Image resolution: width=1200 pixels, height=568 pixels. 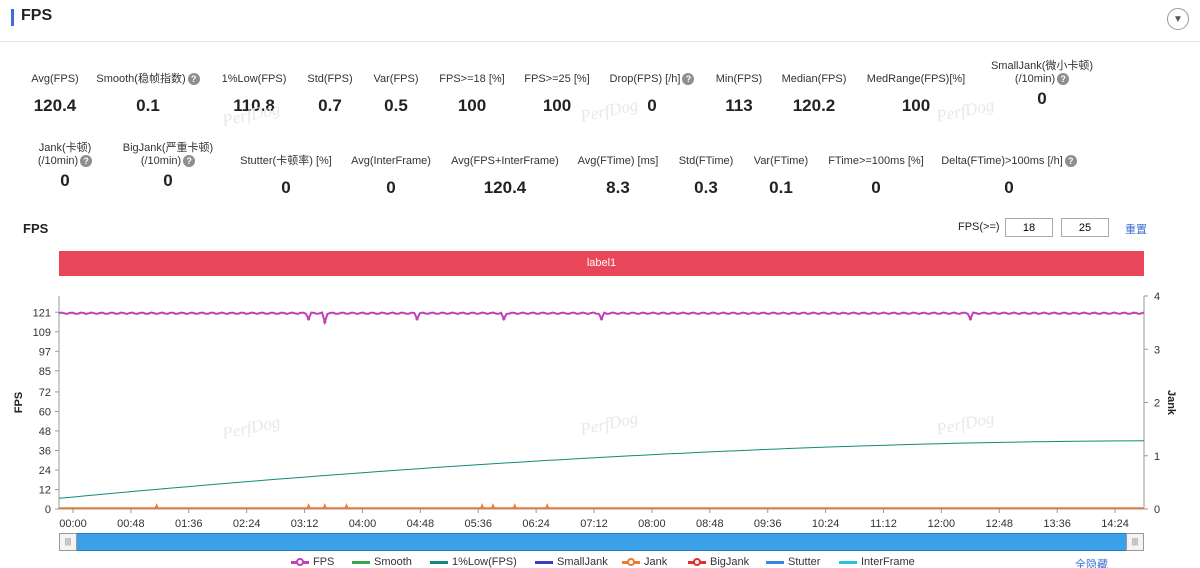 What do you see at coordinates (645, 79) in the screenshot?
I see `metric-label-text: Drop(FPS) [/h]` at bounding box center [645, 79].